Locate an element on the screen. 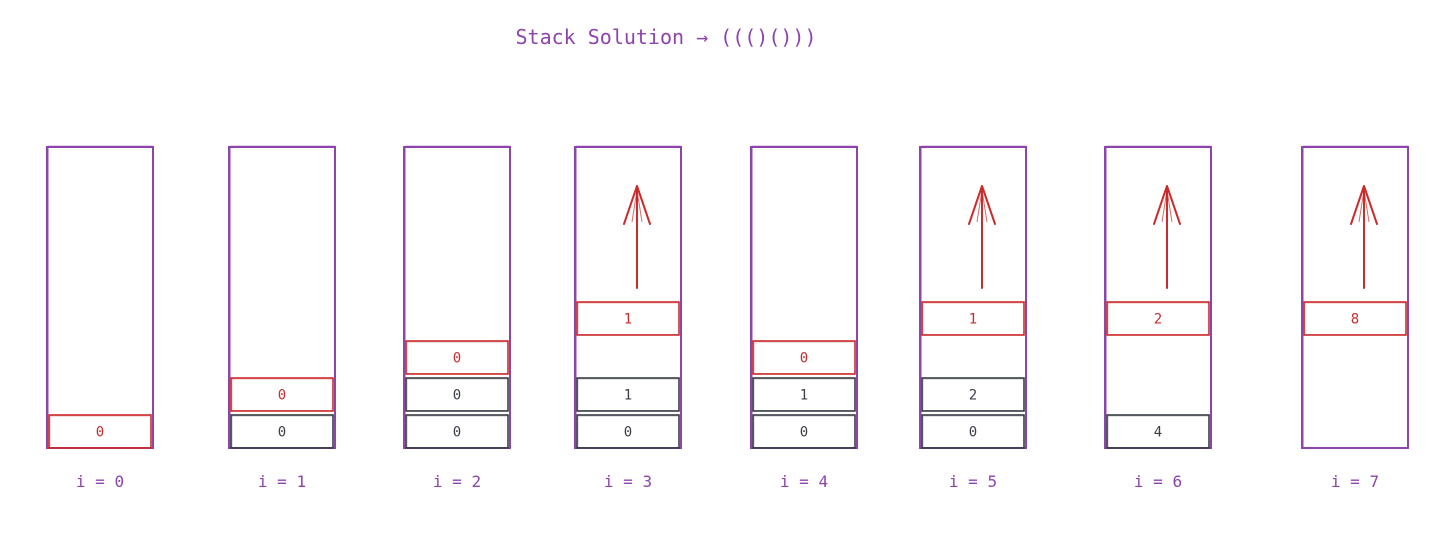  stack-cell: 2 is located at coordinates (973, 394).